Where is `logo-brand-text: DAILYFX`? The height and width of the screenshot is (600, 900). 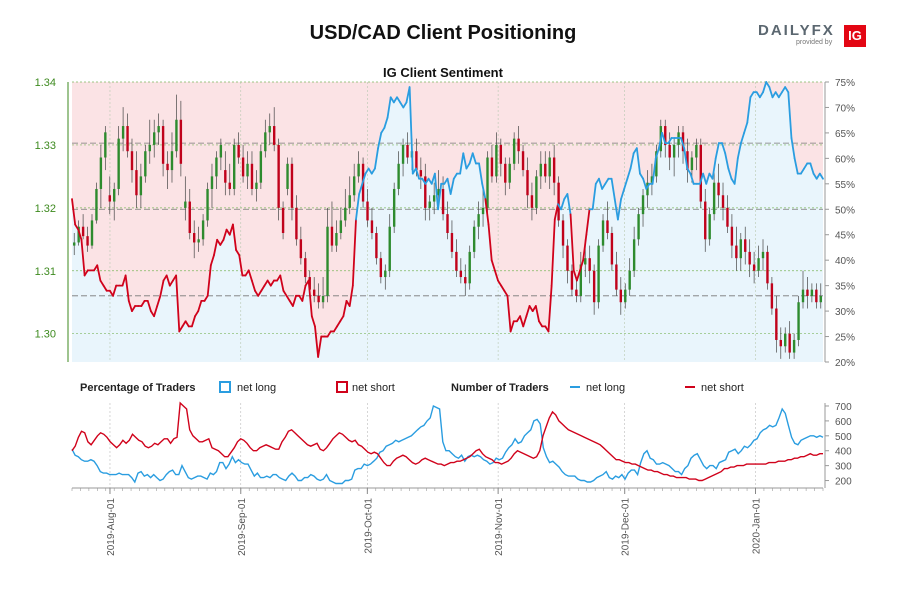
logo-brand-text: DAILYFX is located at coordinates (796, 30).